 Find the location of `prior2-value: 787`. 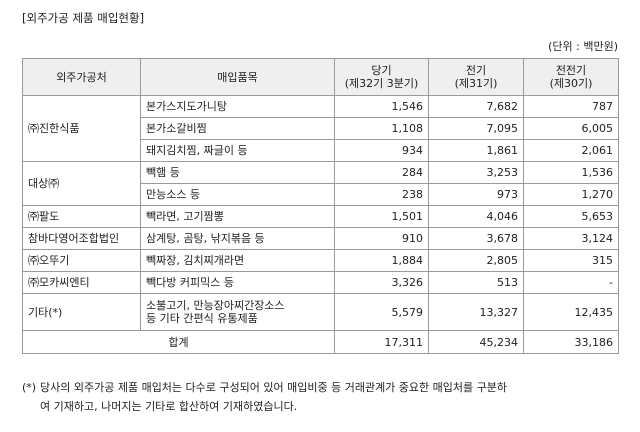

prior2-value: 787 is located at coordinates (571, 106).